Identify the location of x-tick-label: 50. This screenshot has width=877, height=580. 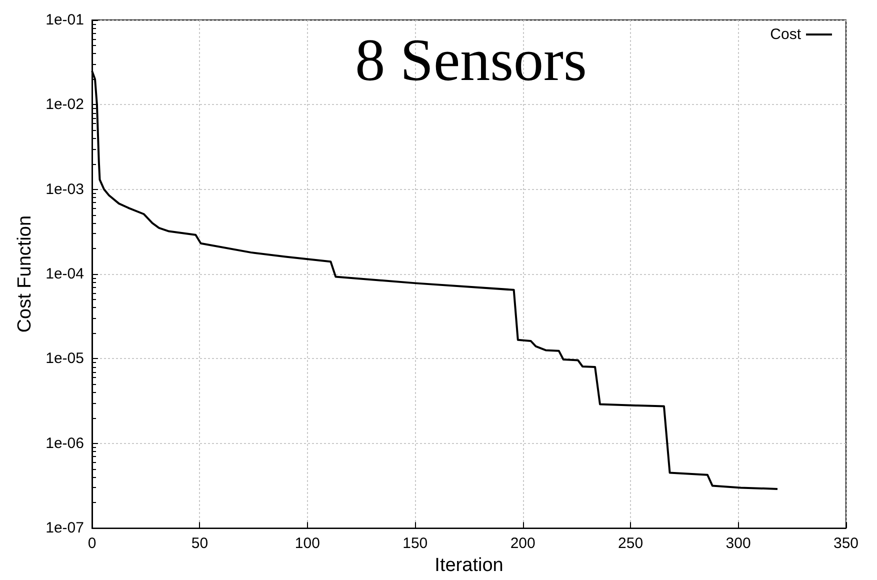
(199, 543).